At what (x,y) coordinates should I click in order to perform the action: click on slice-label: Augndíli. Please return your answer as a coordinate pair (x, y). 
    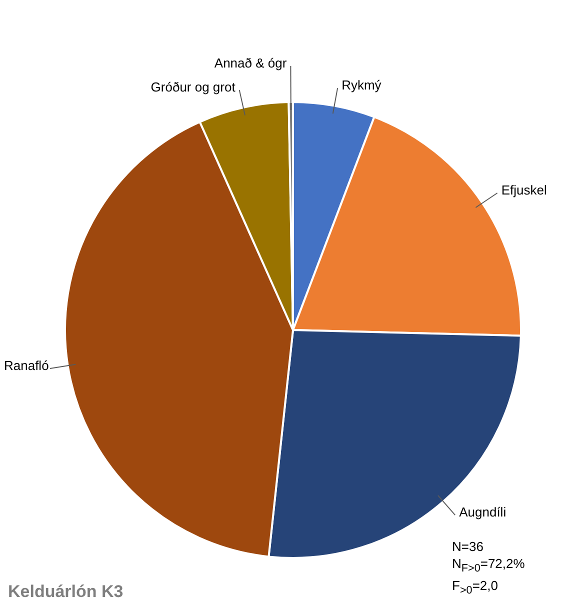
    Looking at the image, I should click on (482, 512).